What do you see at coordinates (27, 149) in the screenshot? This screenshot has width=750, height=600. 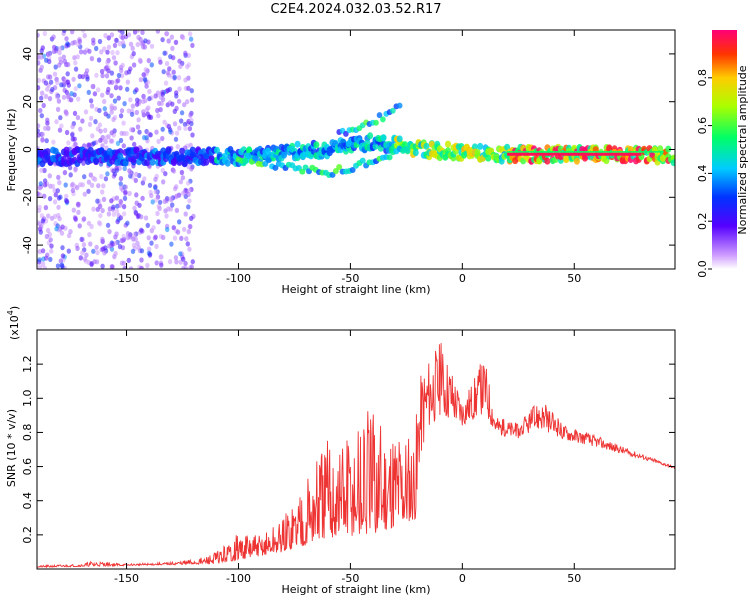 I see `y-tick-label: 0` at bounding box center [27, 149].